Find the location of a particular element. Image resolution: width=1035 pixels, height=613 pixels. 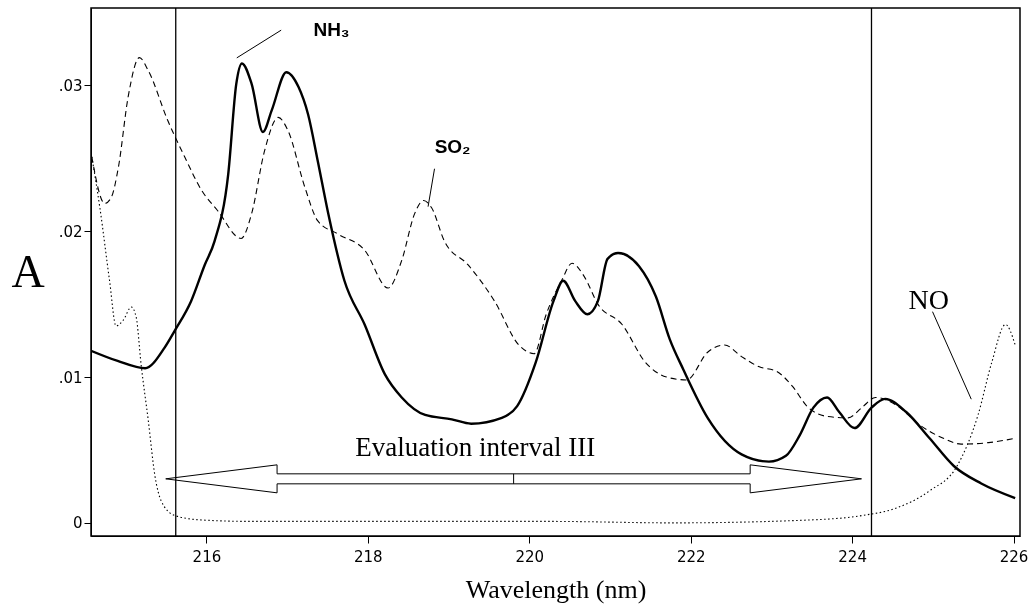

x-tick-label: 220 is located at coordinates (530, 556).